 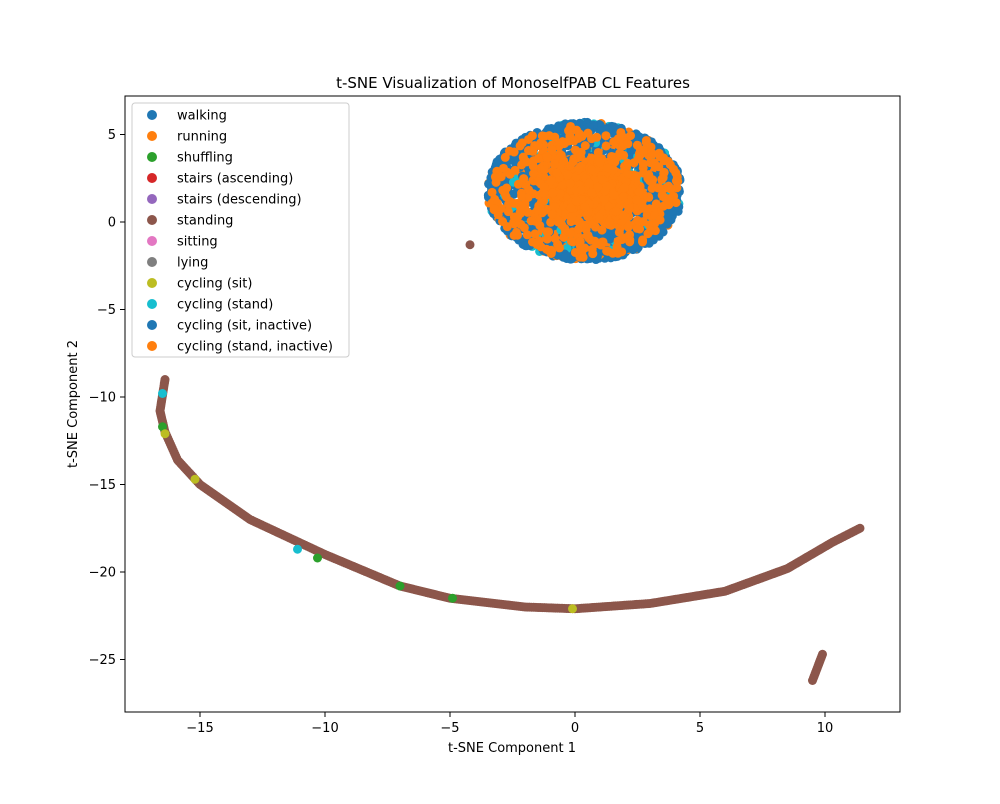 I want to click on legend-label: walking, so click(x=202, y=116).